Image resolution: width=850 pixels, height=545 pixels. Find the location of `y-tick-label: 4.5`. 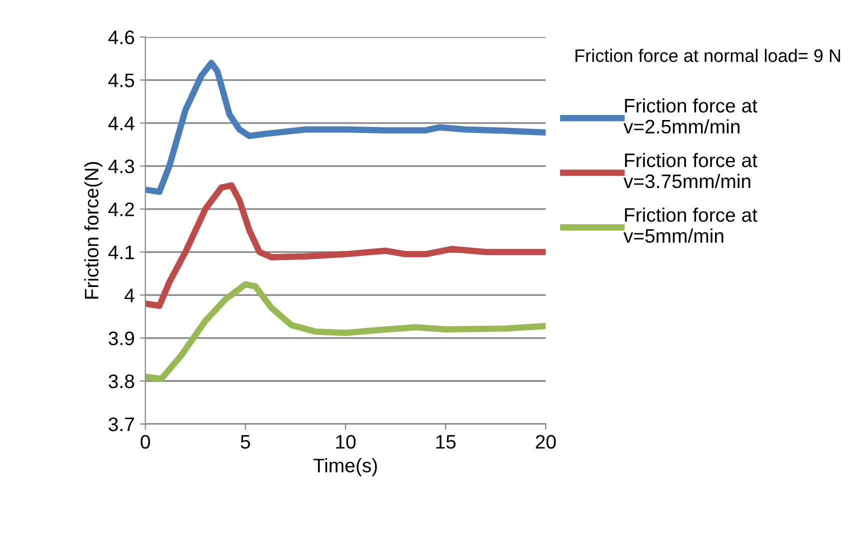

y-tick-label: 4.5 is located at coordinates (121, 81).